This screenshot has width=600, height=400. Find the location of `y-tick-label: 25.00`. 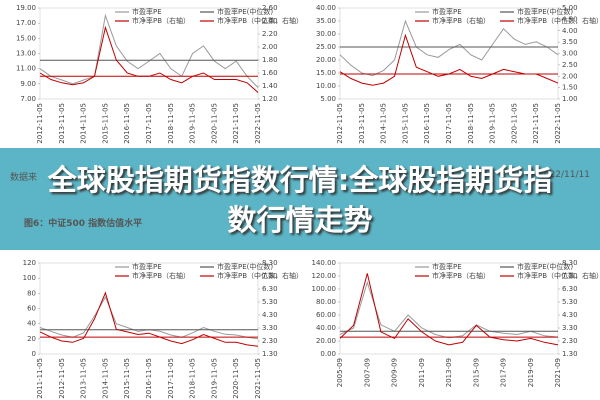

y-tick-label: 25.00 is located at coordinates (326, 47).